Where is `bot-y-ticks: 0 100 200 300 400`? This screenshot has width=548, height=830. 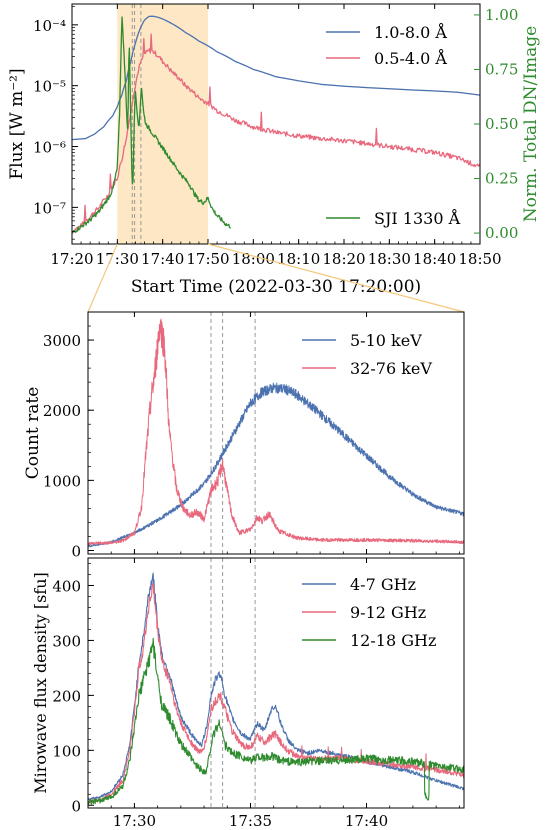
bot-y-ticks: 0 100 200 300 400 is located at coordinates (73, 689).